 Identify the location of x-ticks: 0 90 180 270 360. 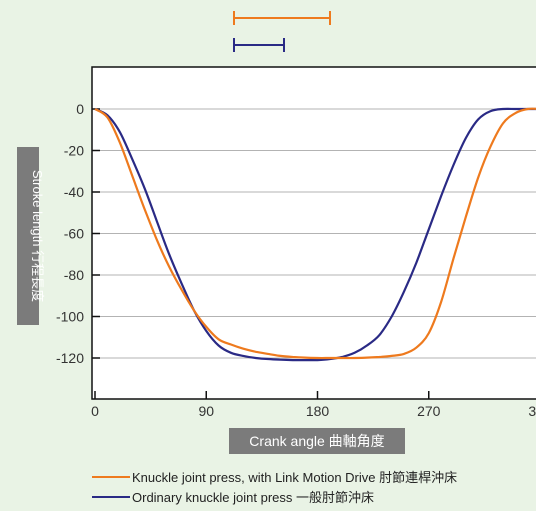
(313, 405).